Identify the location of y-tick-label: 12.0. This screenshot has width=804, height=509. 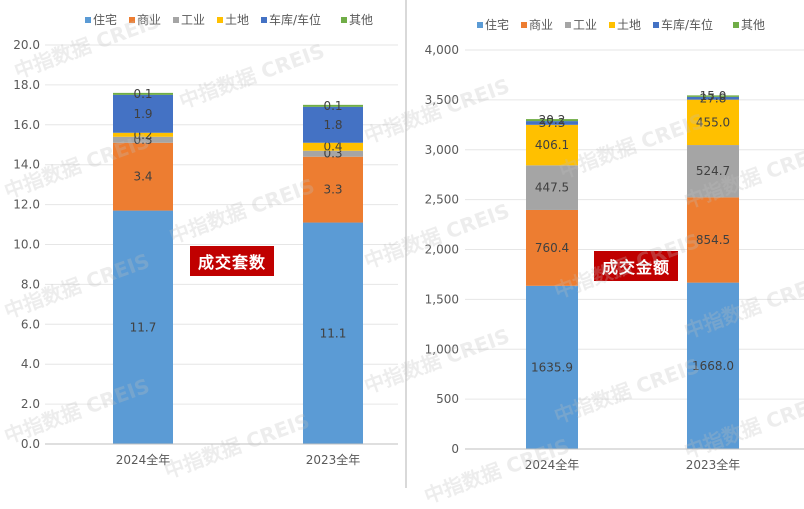
(26, 205).